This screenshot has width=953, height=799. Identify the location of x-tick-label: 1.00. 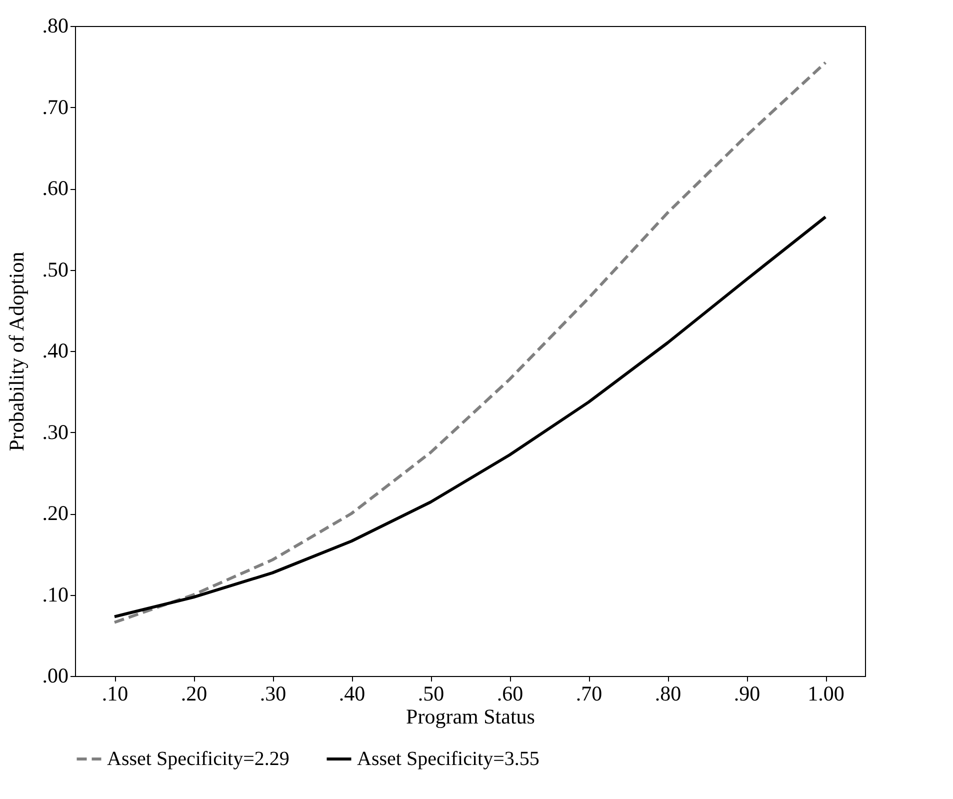
(826, 694).